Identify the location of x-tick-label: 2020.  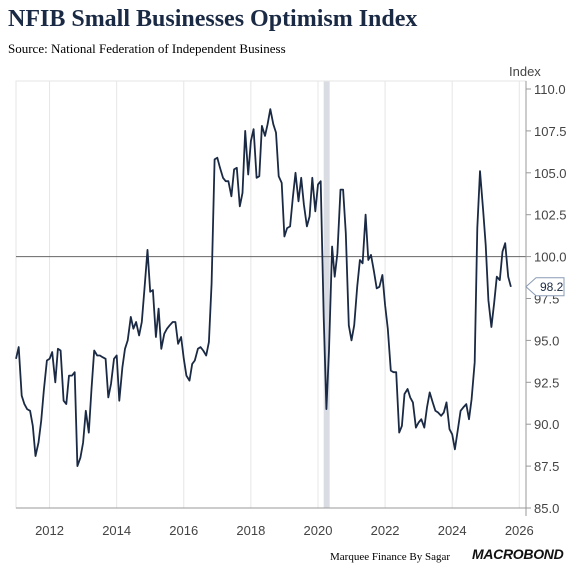
(318, 530).